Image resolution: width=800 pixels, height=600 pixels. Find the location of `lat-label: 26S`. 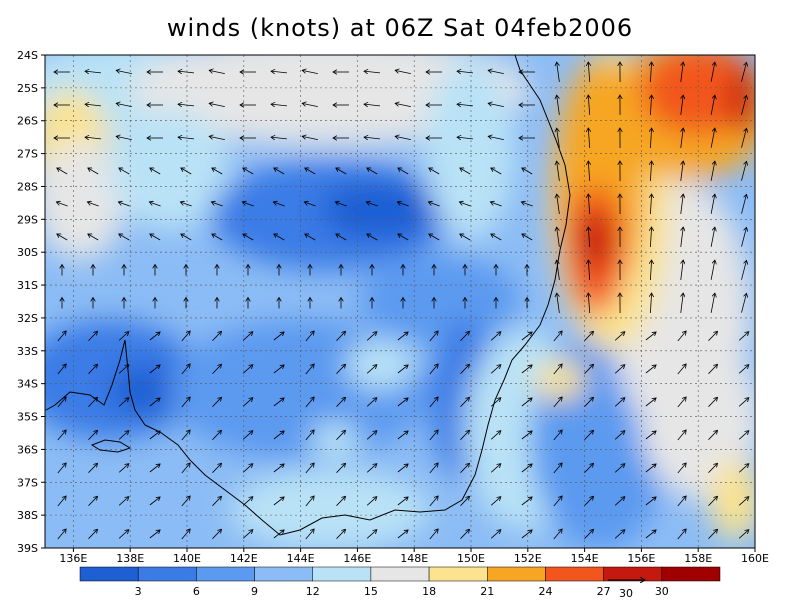

lat-label: 26S is located at coordinates (27, 121).